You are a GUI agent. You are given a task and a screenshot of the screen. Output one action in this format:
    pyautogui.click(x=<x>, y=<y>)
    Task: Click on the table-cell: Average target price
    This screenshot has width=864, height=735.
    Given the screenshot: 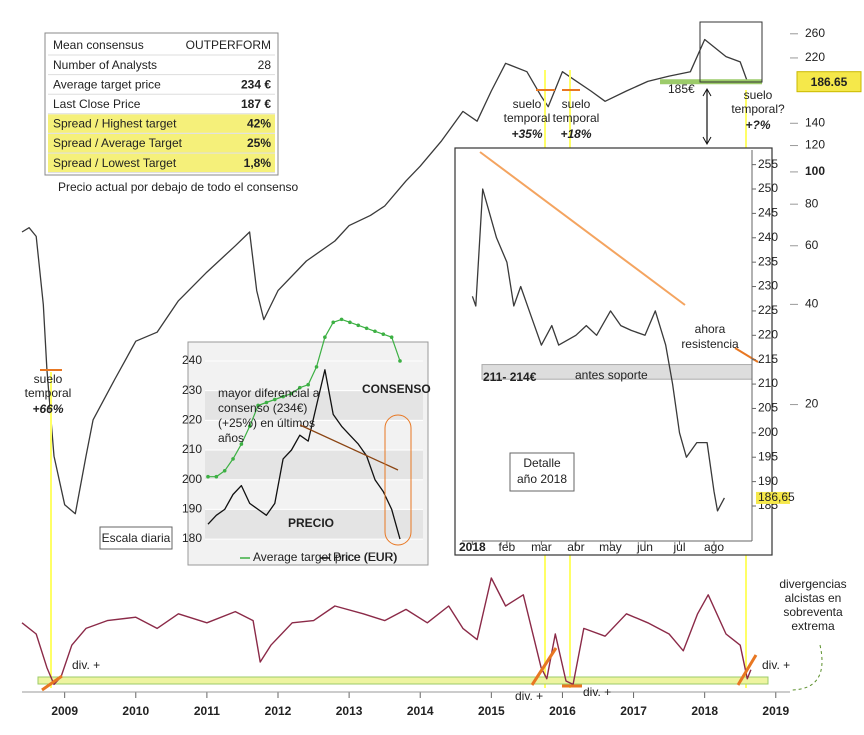 What is the action you would take?
    pyautogui.click(x=107, y=84)
    